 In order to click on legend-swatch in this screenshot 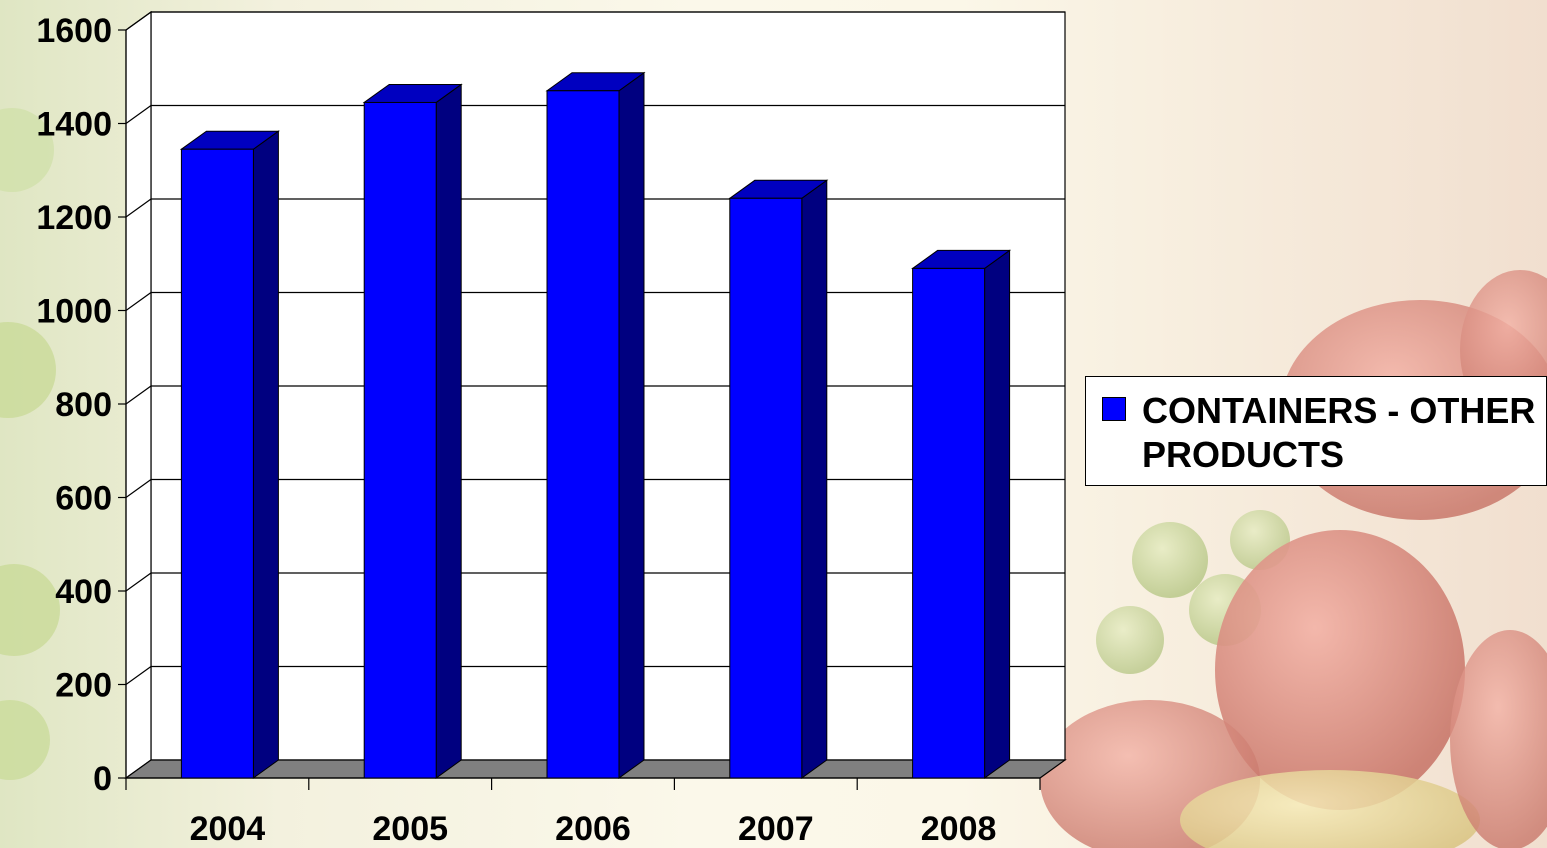, I will do `click(1114, 409)`.